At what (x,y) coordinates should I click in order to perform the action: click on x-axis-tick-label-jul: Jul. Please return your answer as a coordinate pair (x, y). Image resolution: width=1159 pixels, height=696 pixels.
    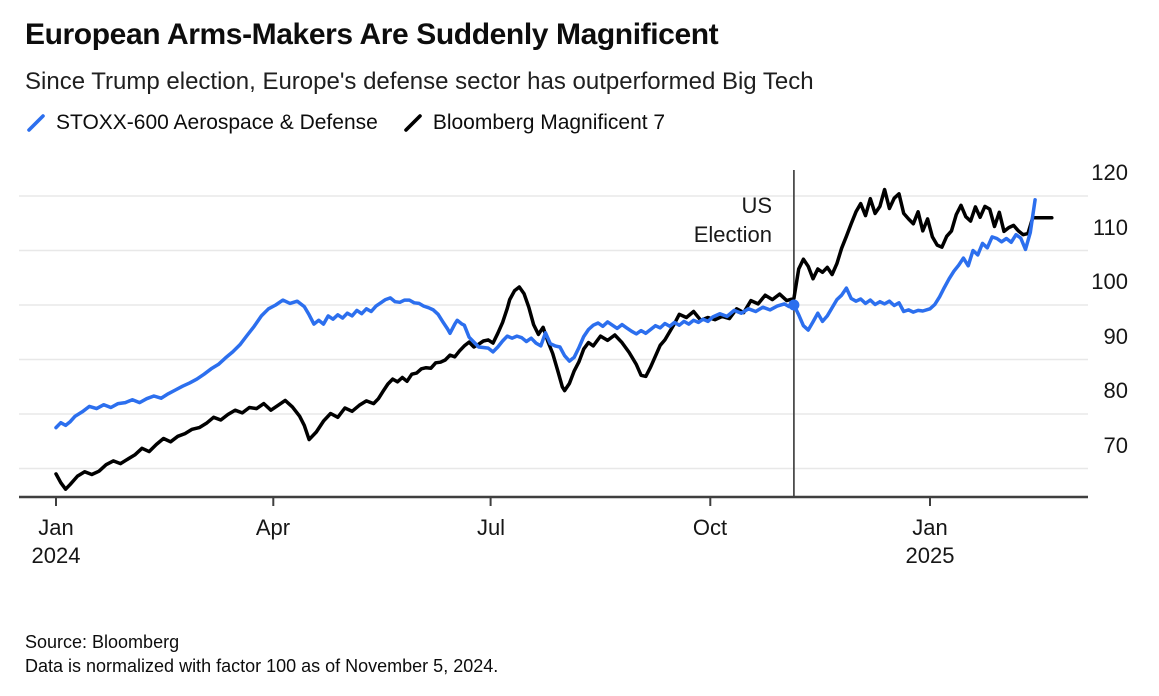
    Looking at the image, I should click on (491, 527).